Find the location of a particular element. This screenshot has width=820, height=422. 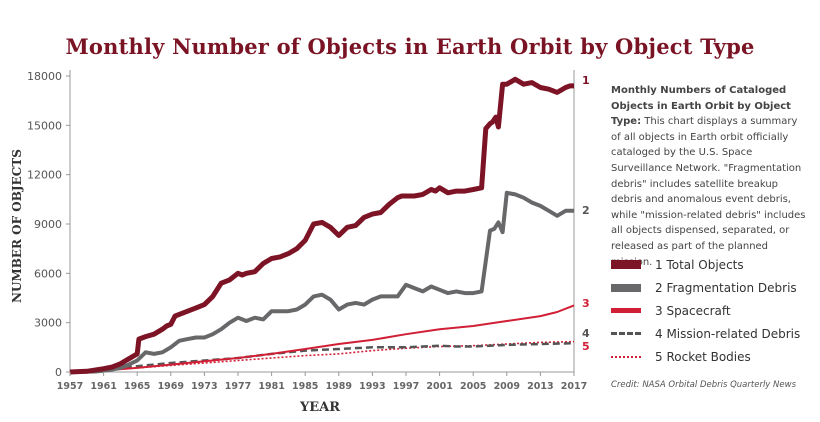

series-end-labels: 1 2 3 45 is located at coordinates (586, 213).